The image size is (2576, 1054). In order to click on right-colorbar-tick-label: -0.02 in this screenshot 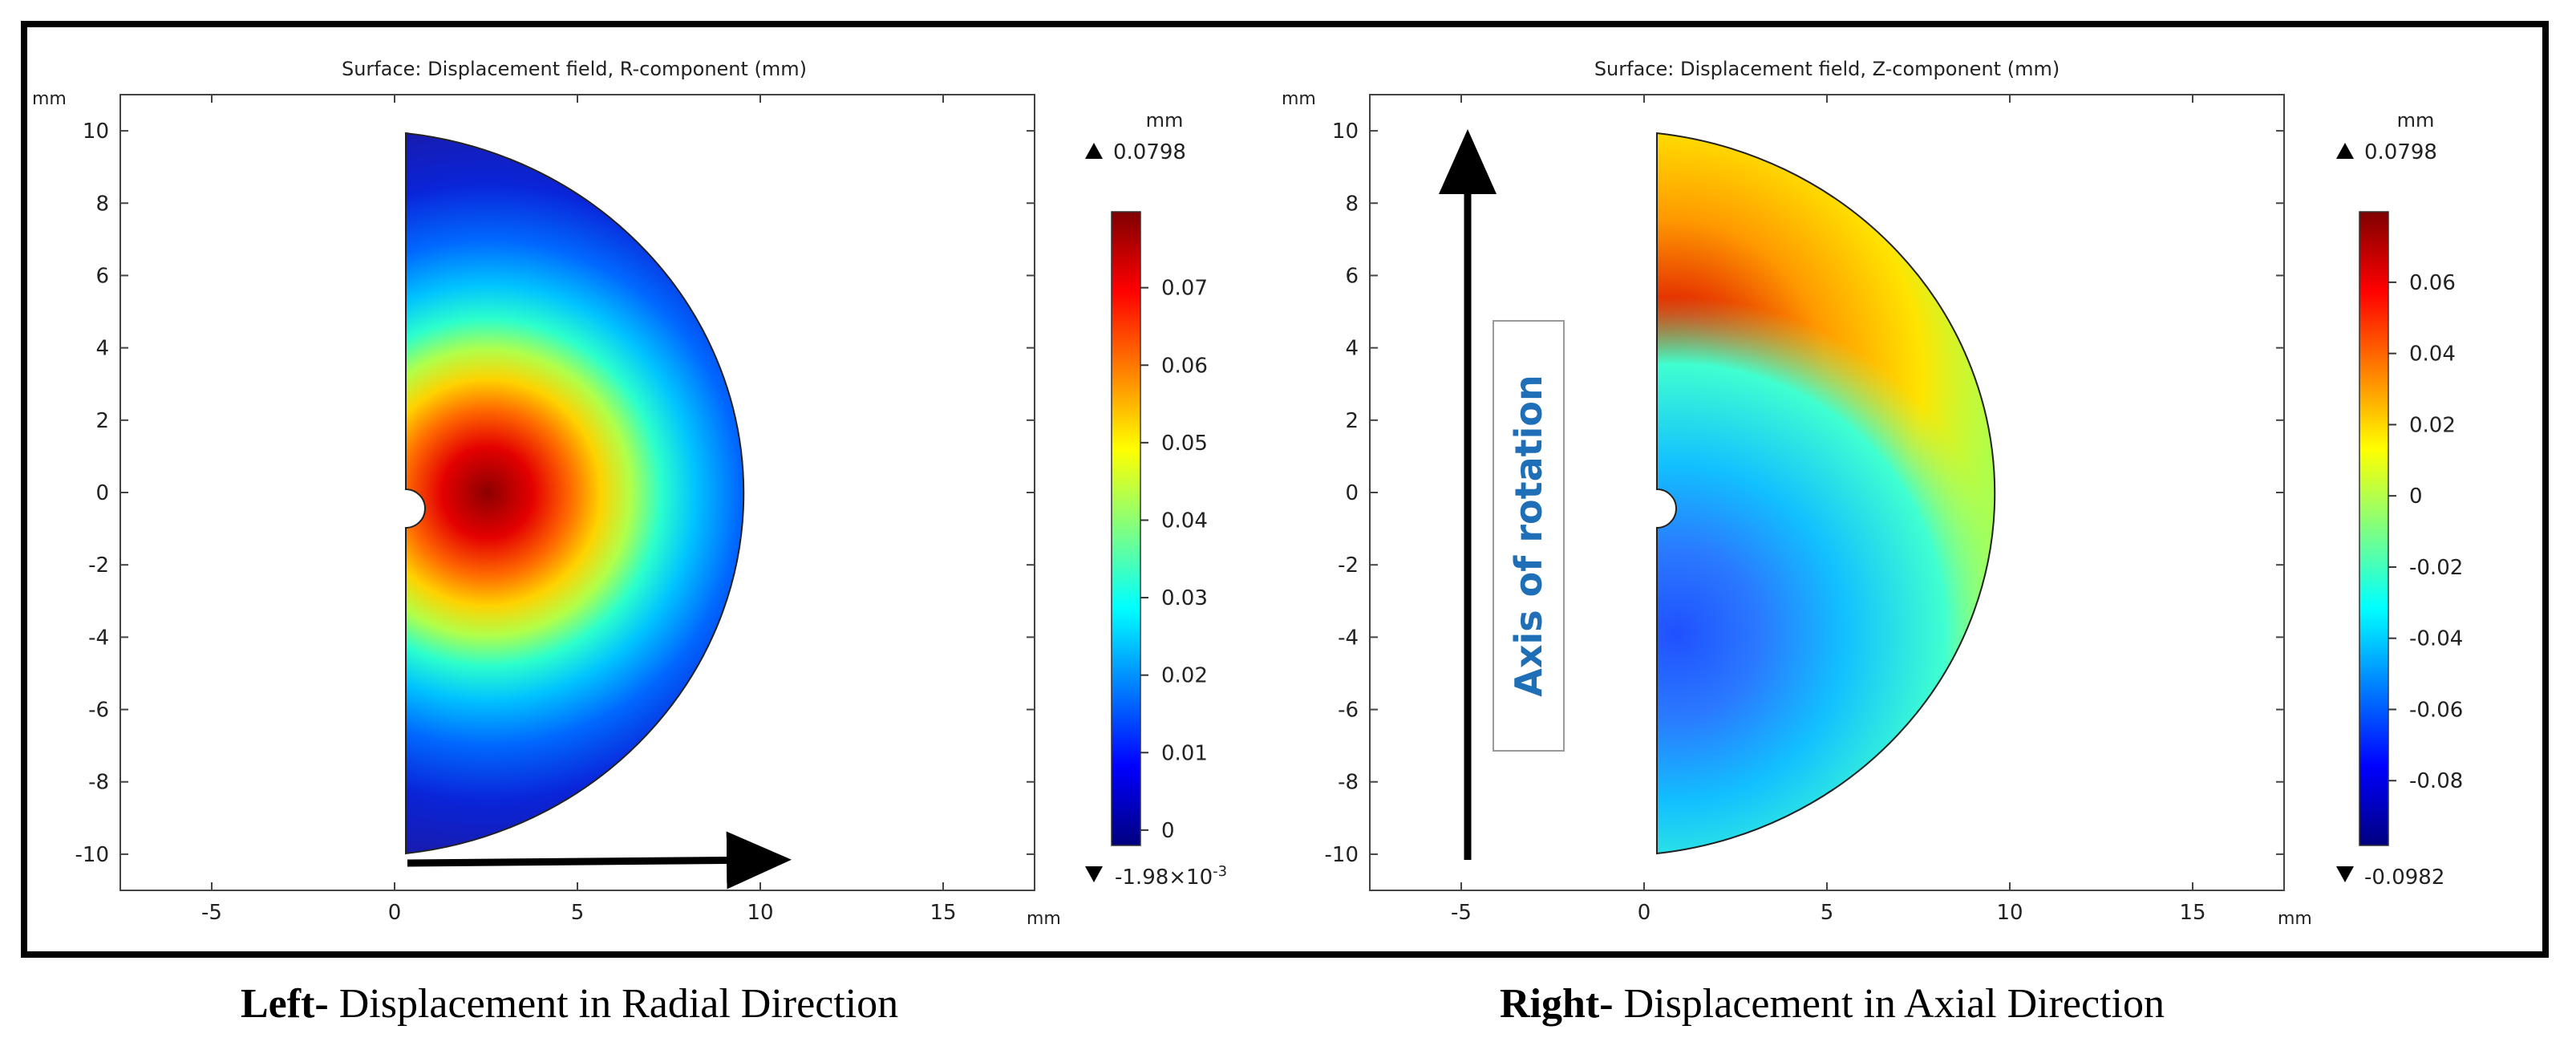, I will do `click(2436, 568)`.